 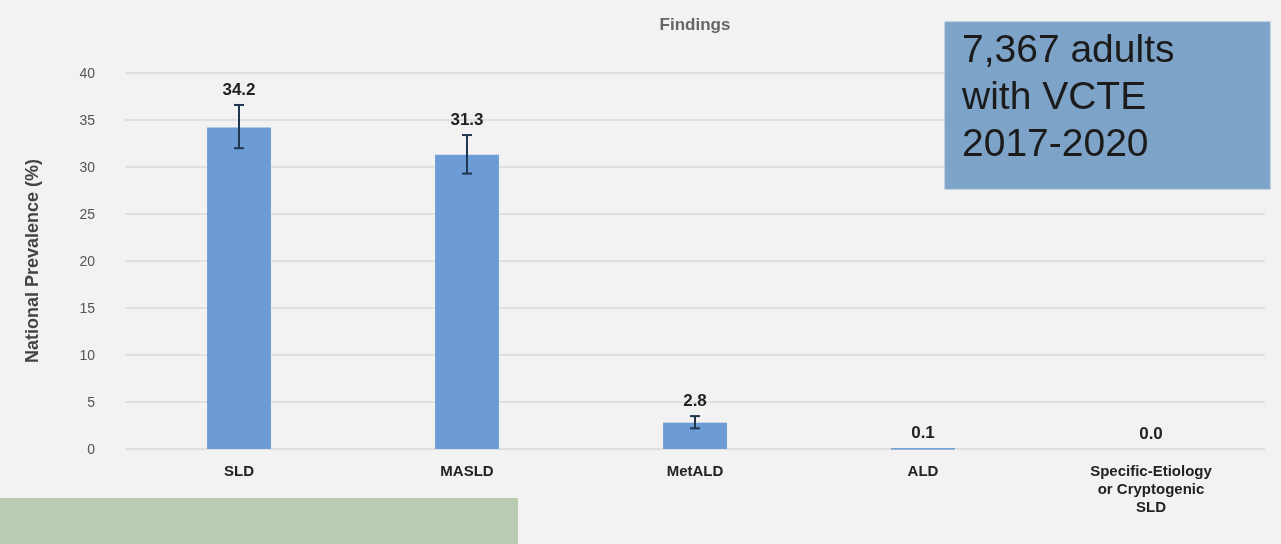 I want to click on y-tick-label: 20, so click(x=87, y=260).